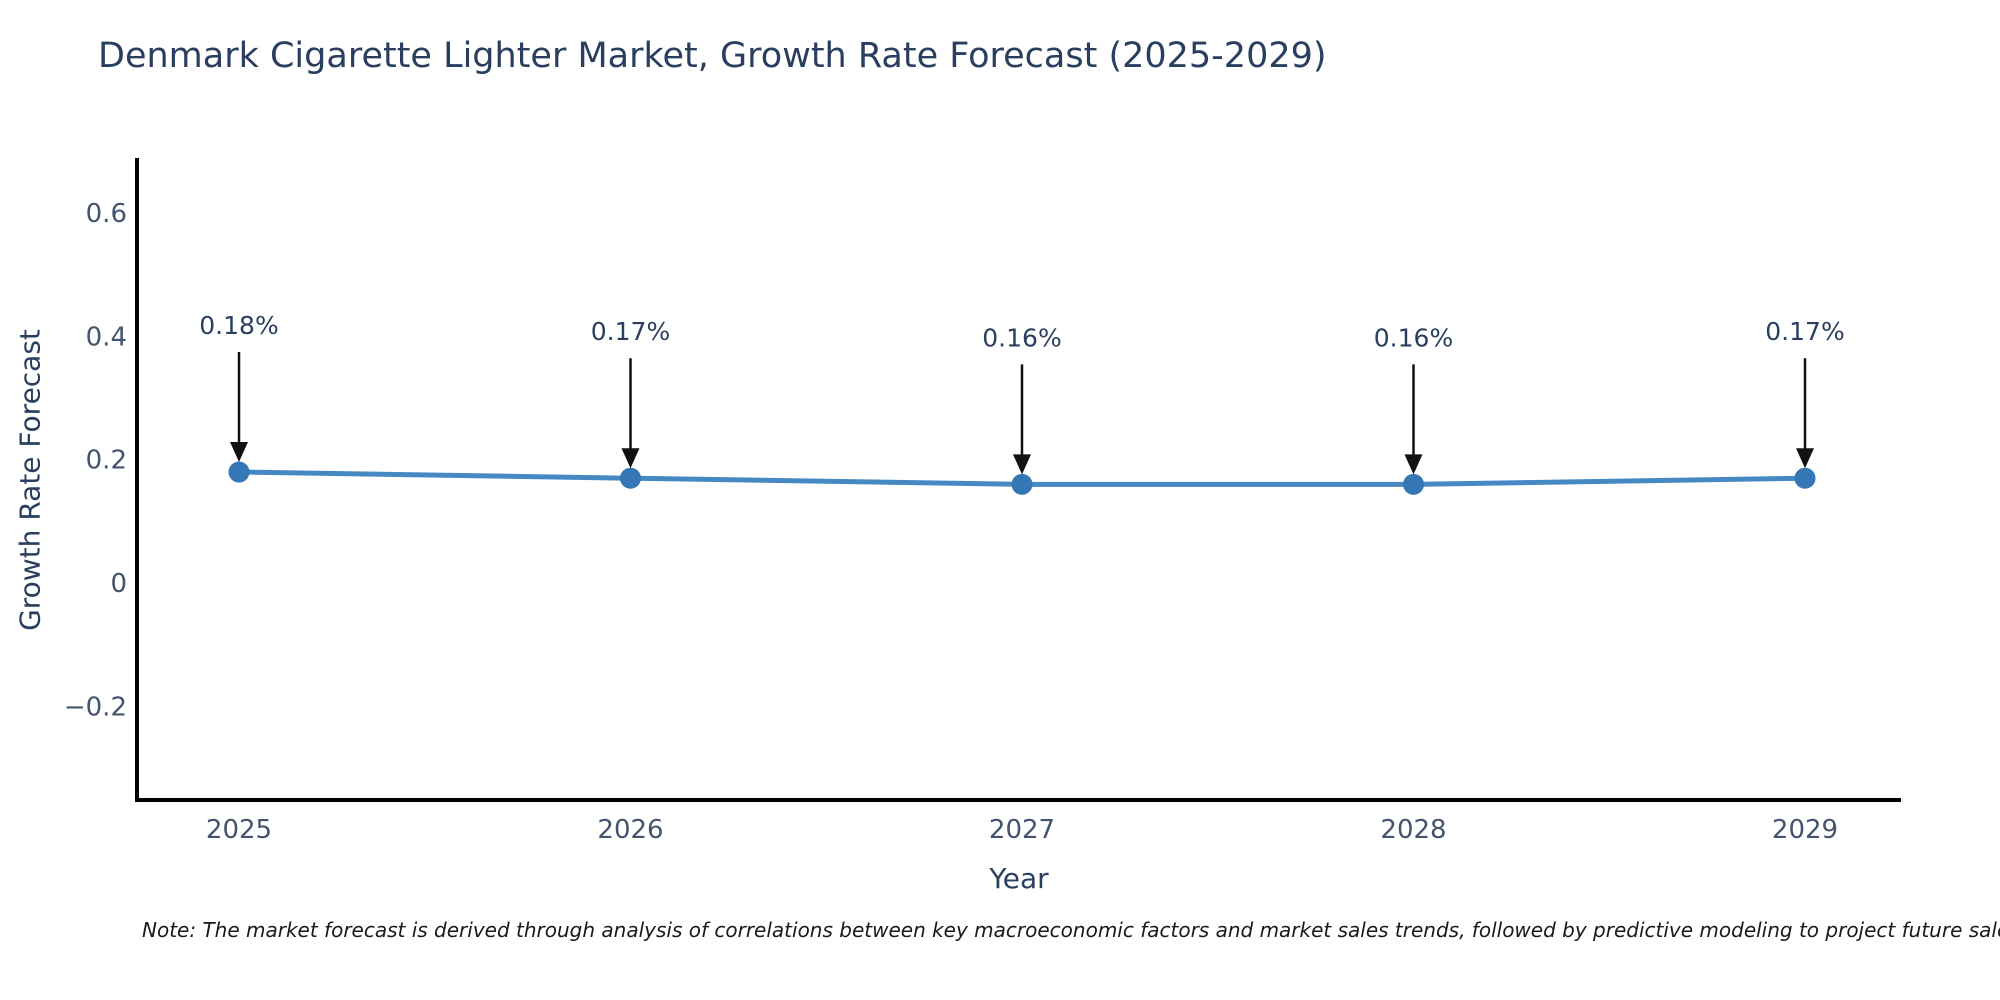  What do you see at coordinates (1022, 830) in the screenshot?
I see `x-tick-label: 2027` at bounding box center [1022, 830].